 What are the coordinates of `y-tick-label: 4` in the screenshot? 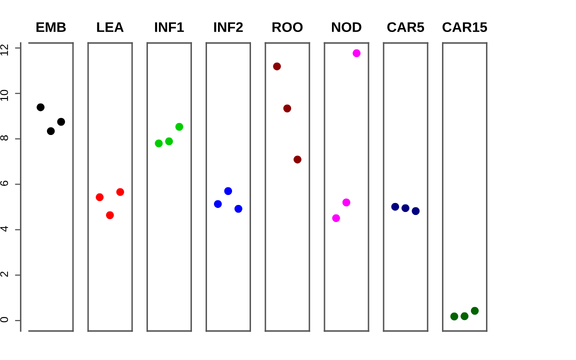 It's located at (4, 229).